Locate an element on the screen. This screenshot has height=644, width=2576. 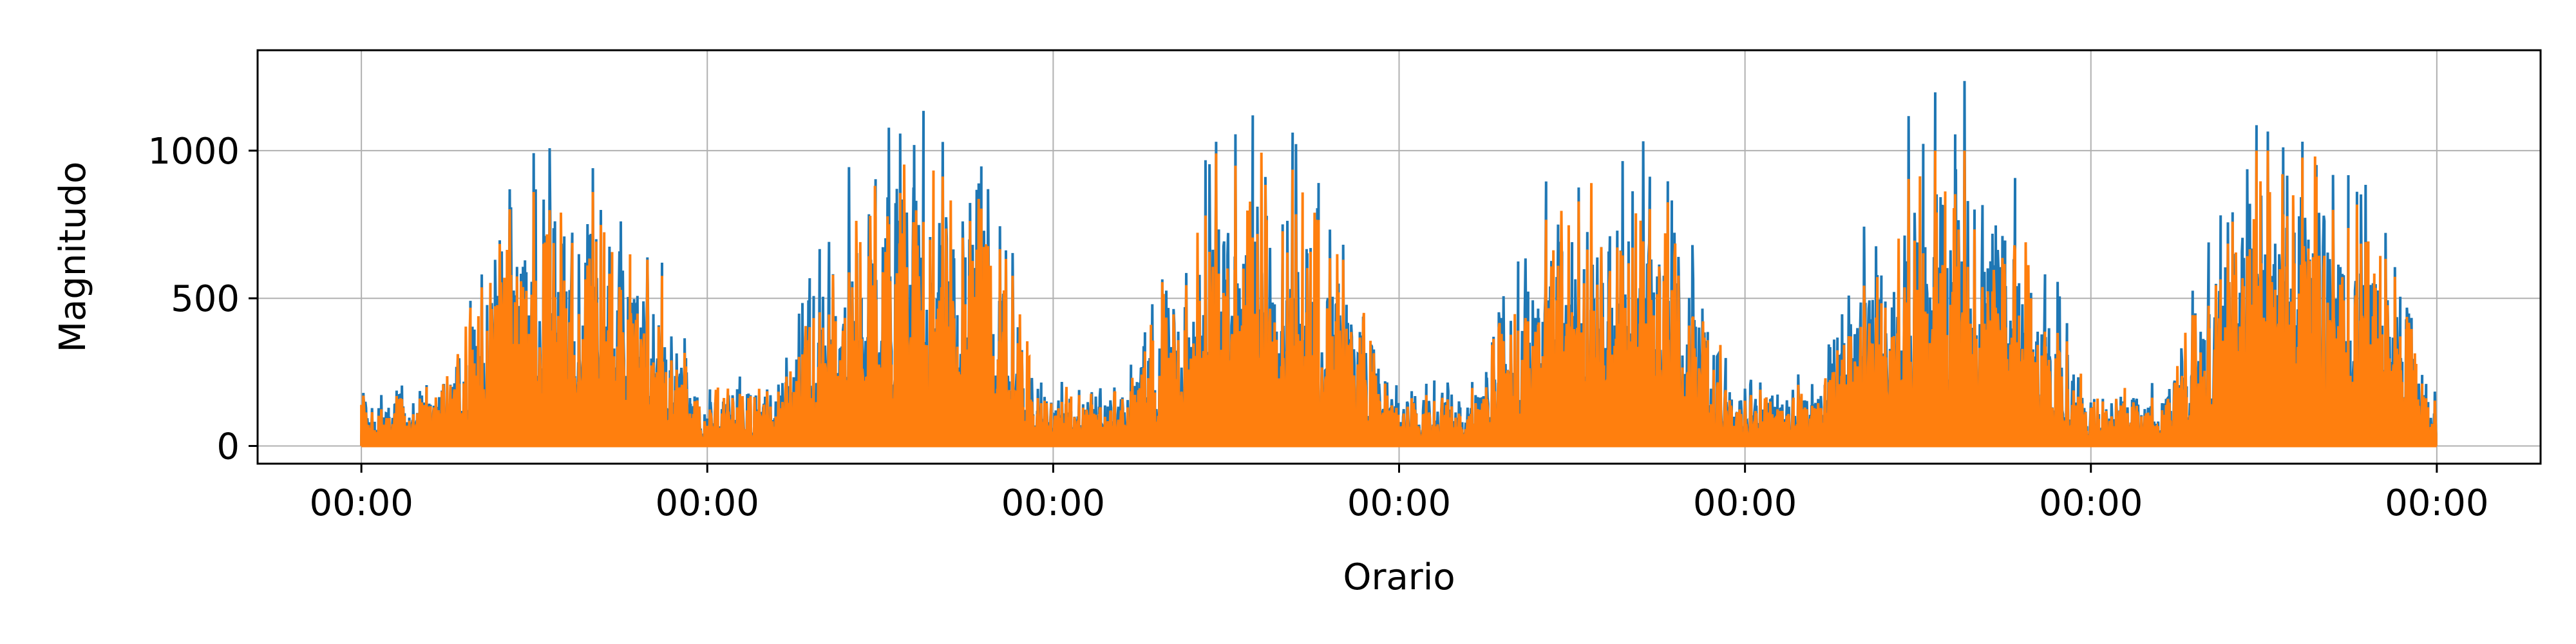
y-tick-label: 500 is located at coordinates (206, 299).